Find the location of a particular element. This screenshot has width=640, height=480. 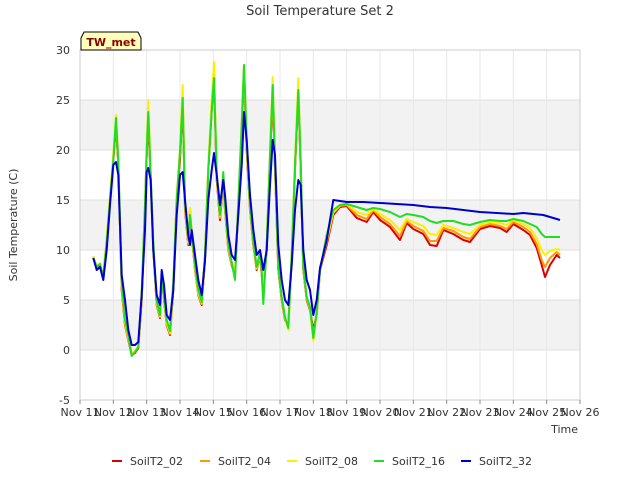

station-badge-box is located at coordinates (111, 41).